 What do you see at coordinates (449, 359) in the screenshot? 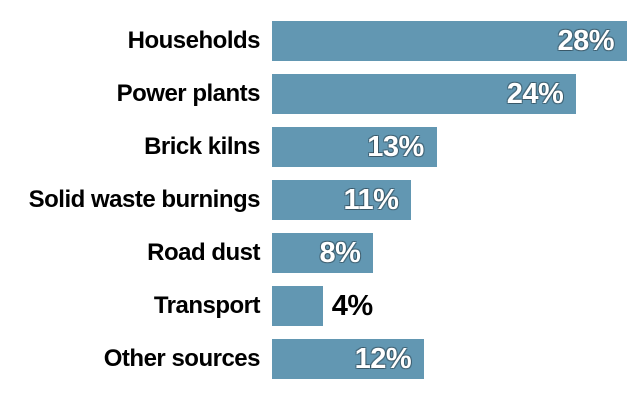
I see `bar-track: 12%` at bounding box center [449, 359].